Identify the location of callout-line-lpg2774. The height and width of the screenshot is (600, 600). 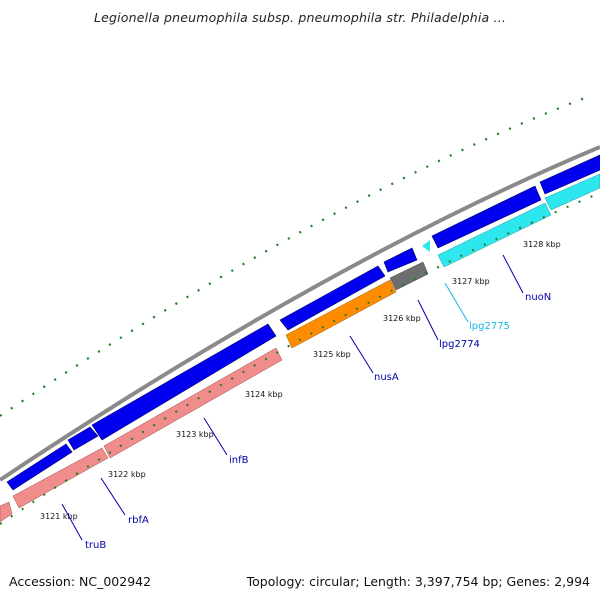
(428, 320).